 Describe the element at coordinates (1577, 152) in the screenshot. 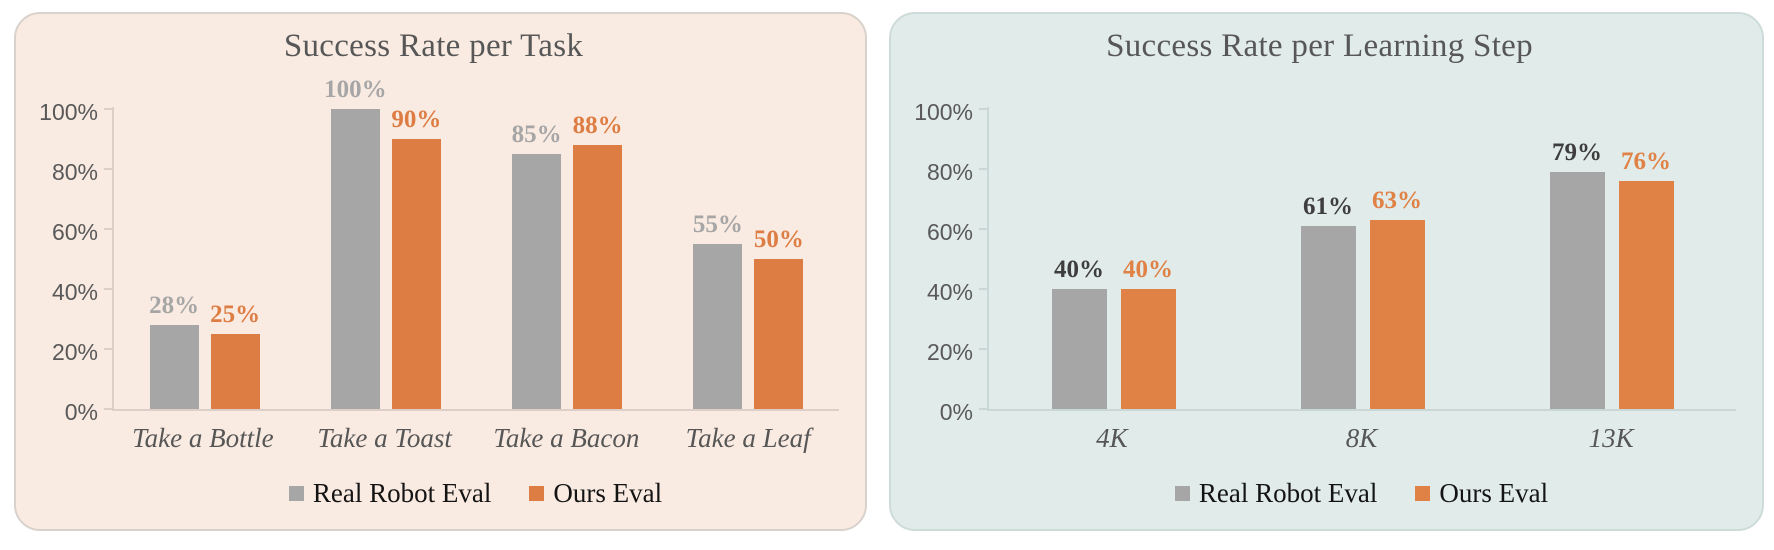

I see `bar-value-label: 79%` at that location.